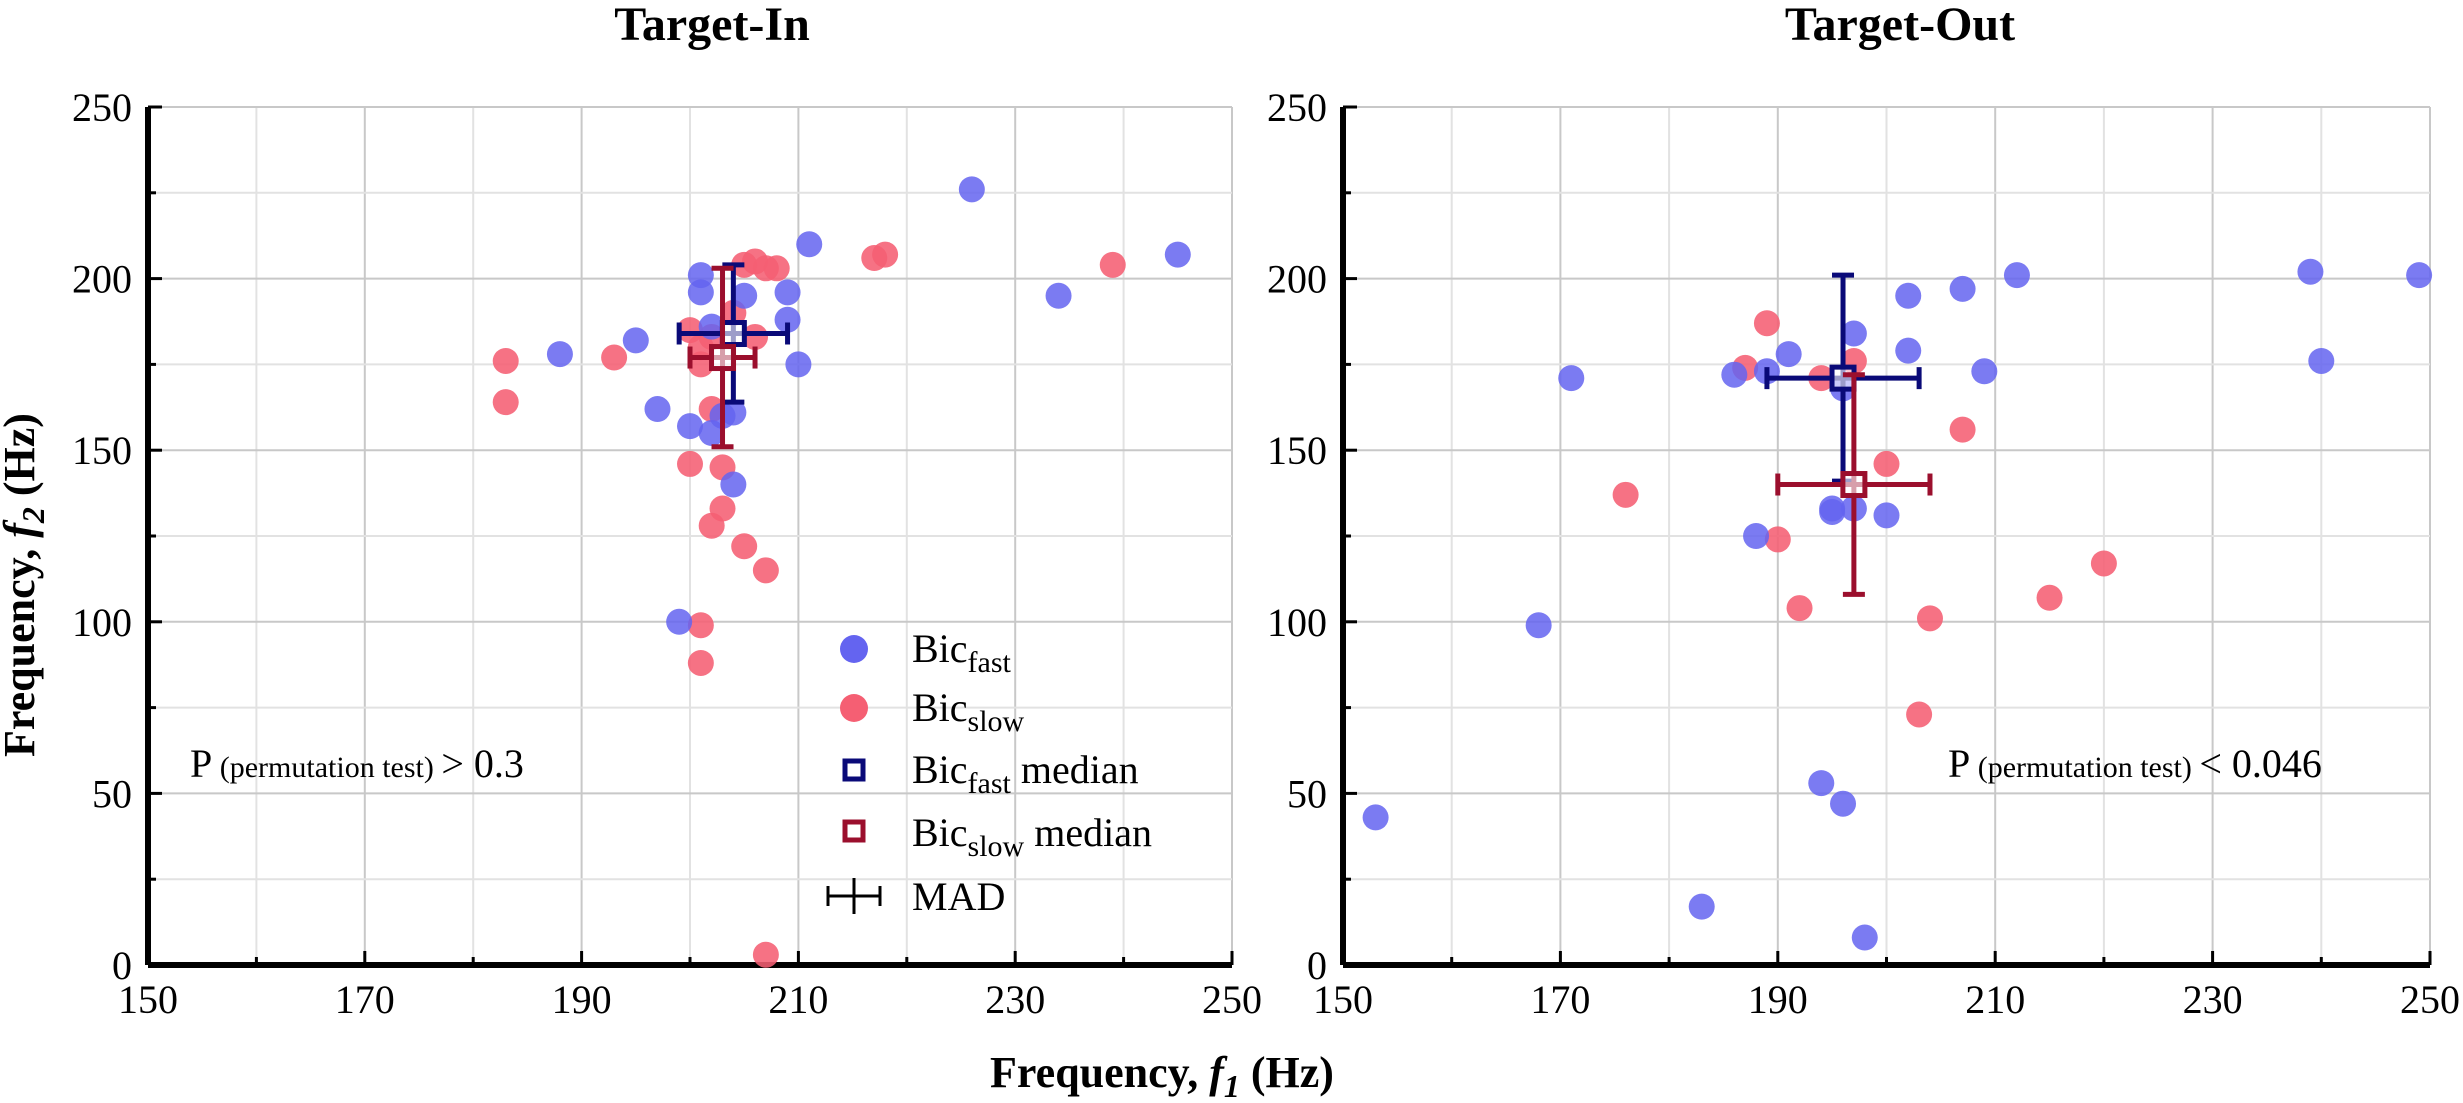  What do you see at coordinates (958, 896) in the screenshot?
I see `legend-label-mad: MAD` at bounding box center [958, 896].